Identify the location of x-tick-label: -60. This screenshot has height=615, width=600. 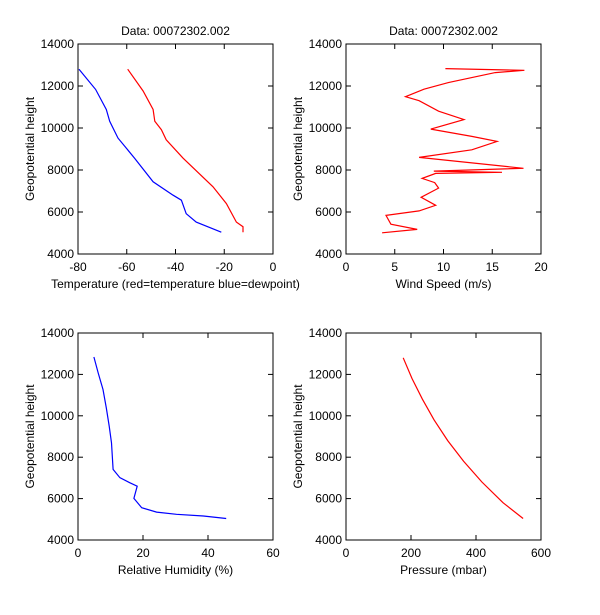
(127, 267).